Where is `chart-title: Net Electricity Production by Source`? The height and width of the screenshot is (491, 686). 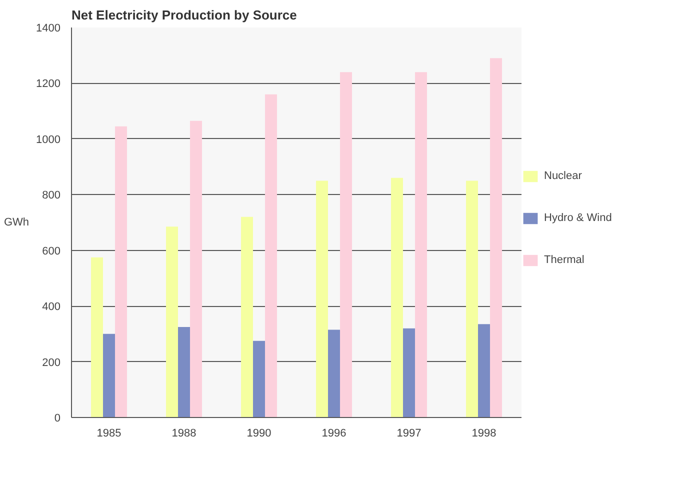 chart-title: Net Electricity Production by Source is located at coordinates (184, 15).